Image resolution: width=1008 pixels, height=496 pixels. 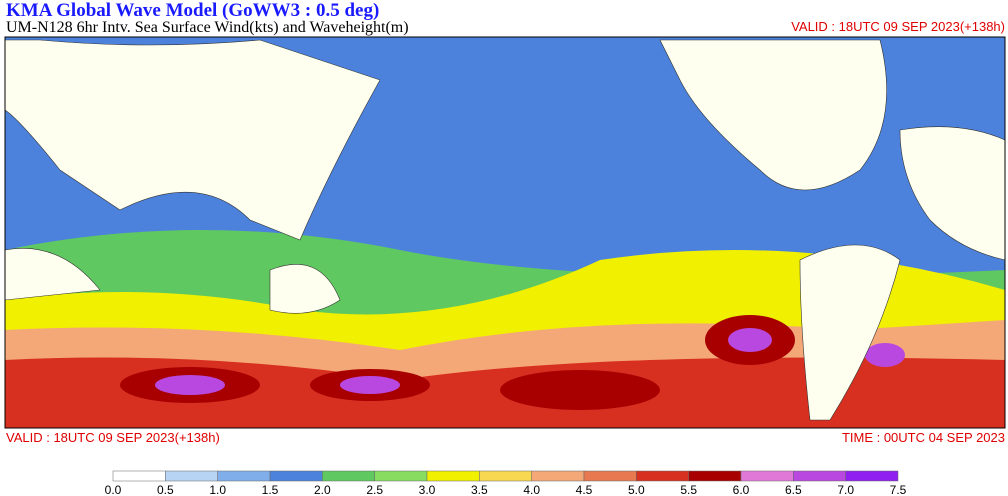 I want to click on colorbar-label: 3.0, so click(x=427, y=489).